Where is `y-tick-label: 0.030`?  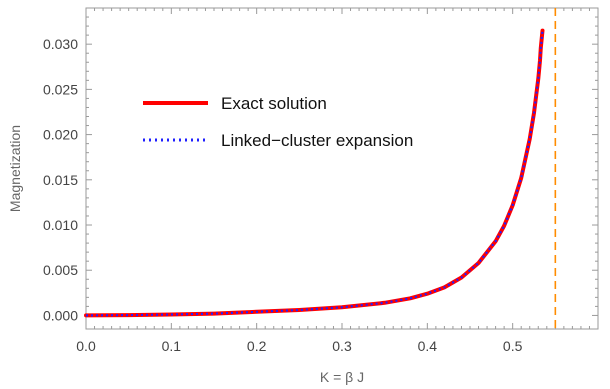 y-tick-label: 0.030 is located at coordinates (60, 44).